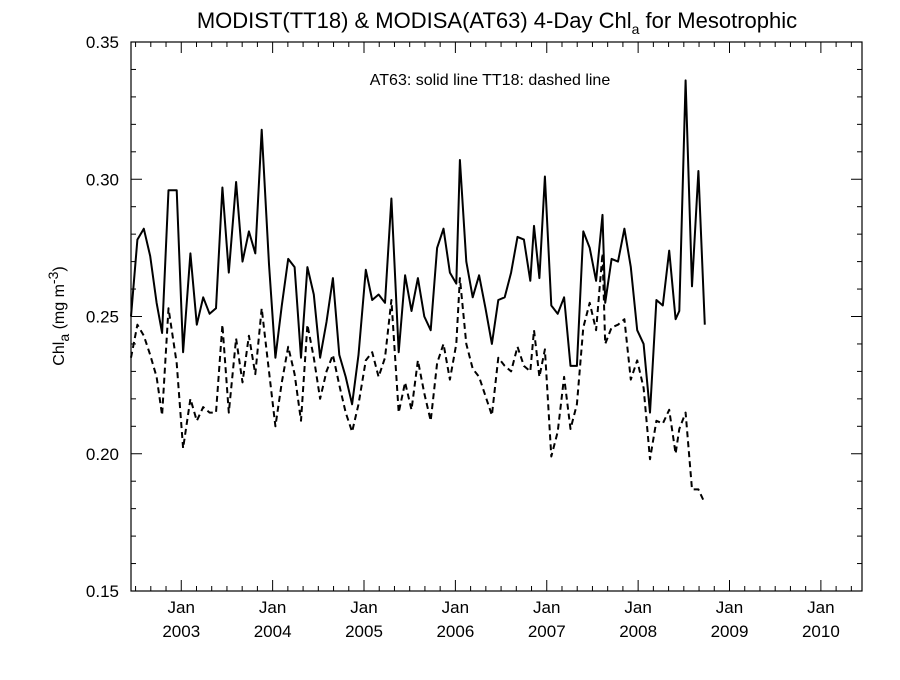 The height and width of the screenshot is (680, 900). Describe the element at coordinates (102, 454) in the screenshot. I see `y-tick-label: 0.20` at that location.